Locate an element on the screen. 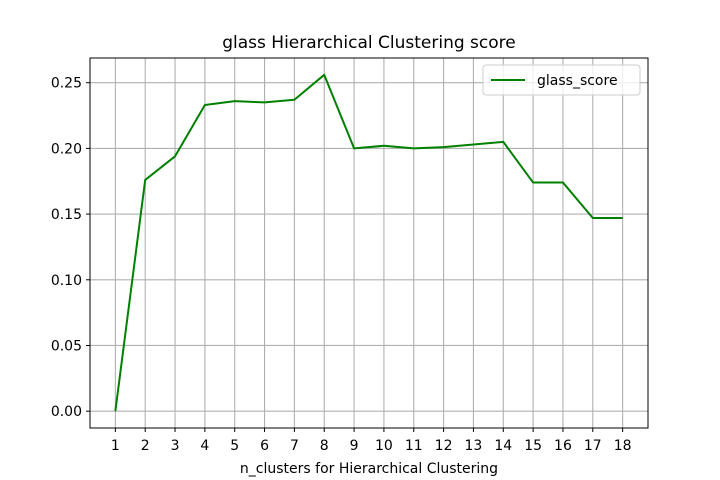 The height and width of the screenshot is (480, 720). x-tick-label: 13 is located at coordinates (474, 446).